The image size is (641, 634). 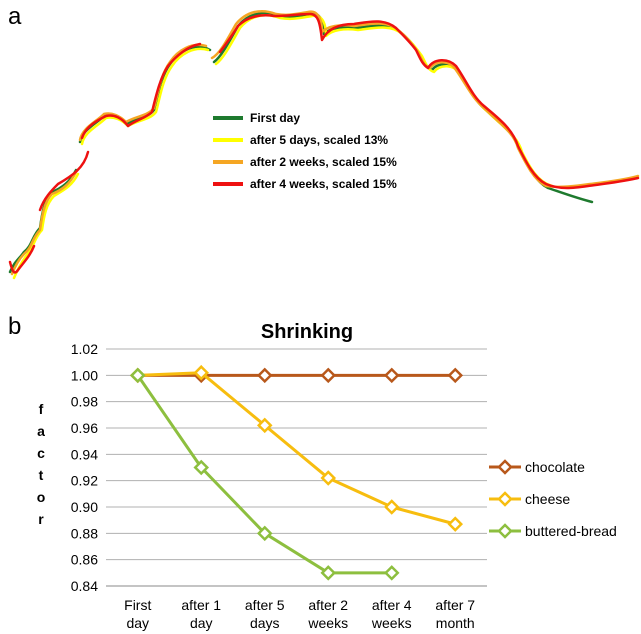 What do you see at coordinates (505, 499) in the screenshot?
I see `legend-marker-cheese` at bounding box center [505, 499].